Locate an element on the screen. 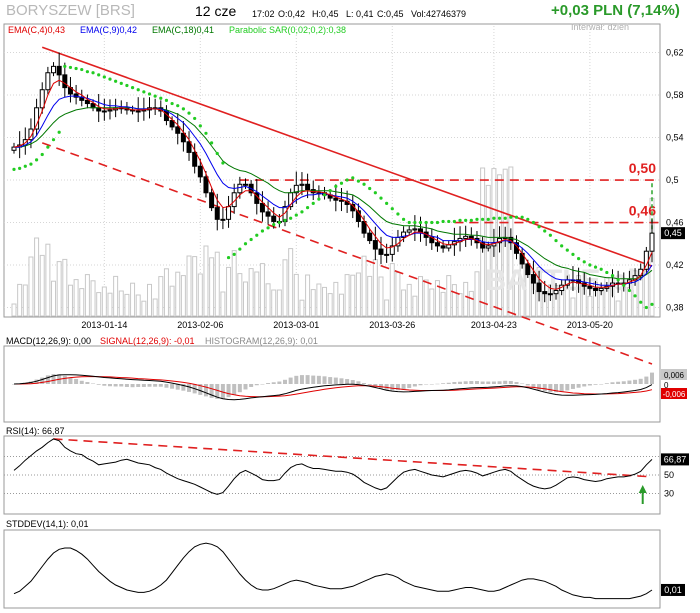 This screenshot has width=700, height=613. macd-title: MACD(12,26,9): 0,00 is located at coordinates (48, 341).